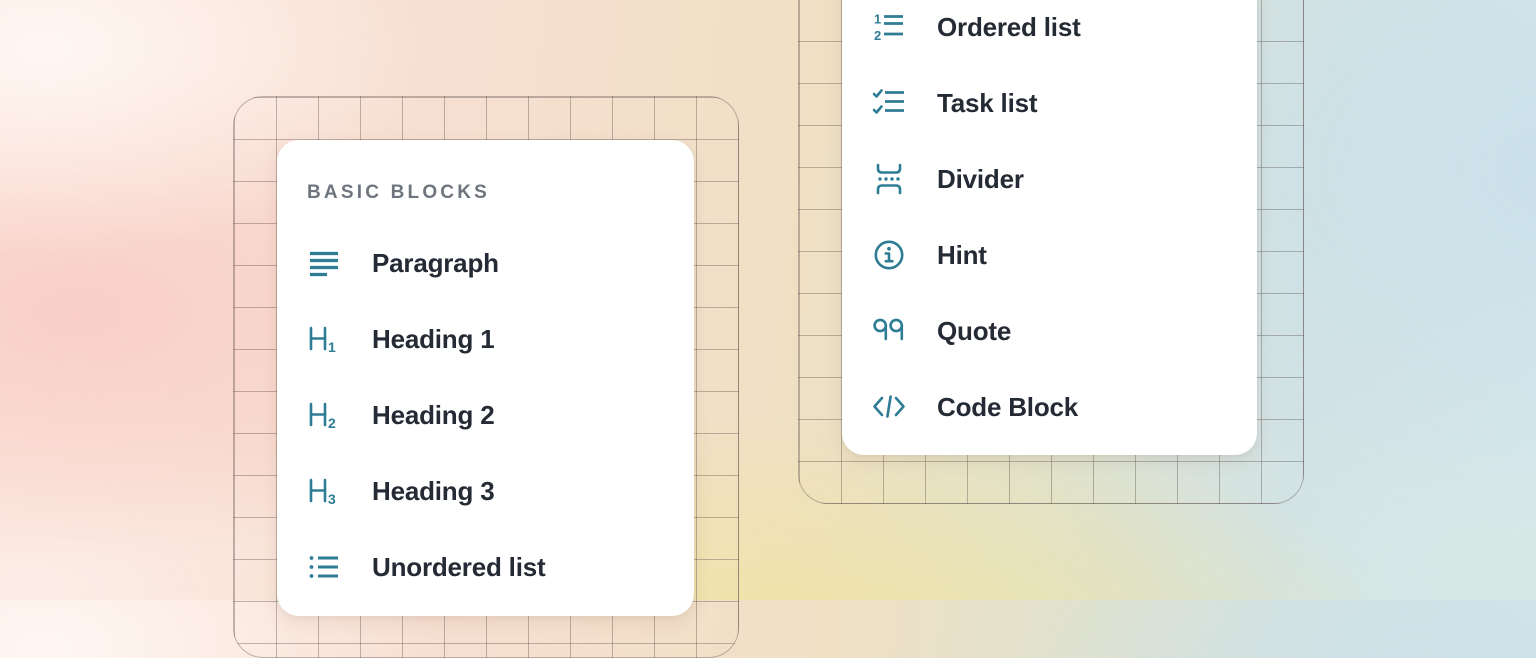  What do you see at coordinates (459, 566) in the screenshot?
I see `menu-item-label: Unordered list` at bounding box center [459, 566].